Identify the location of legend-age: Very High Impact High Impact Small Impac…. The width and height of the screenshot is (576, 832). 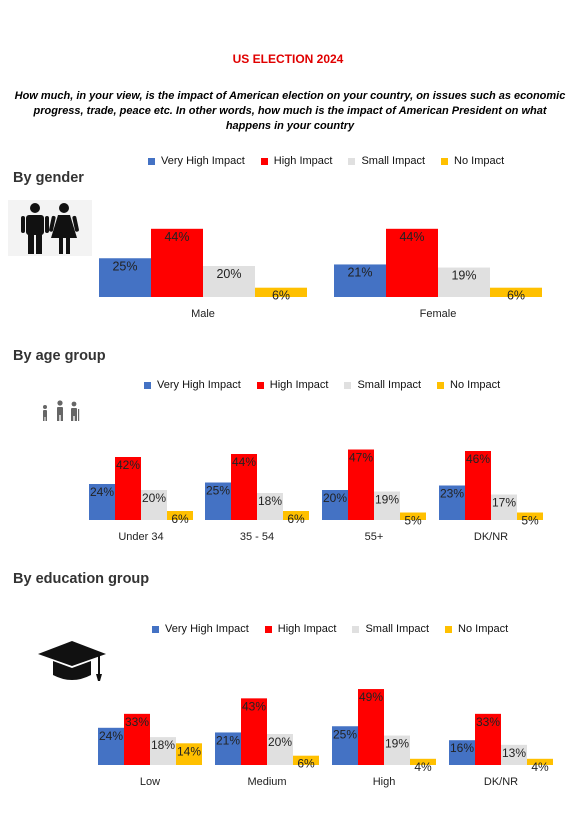
(330, 385).